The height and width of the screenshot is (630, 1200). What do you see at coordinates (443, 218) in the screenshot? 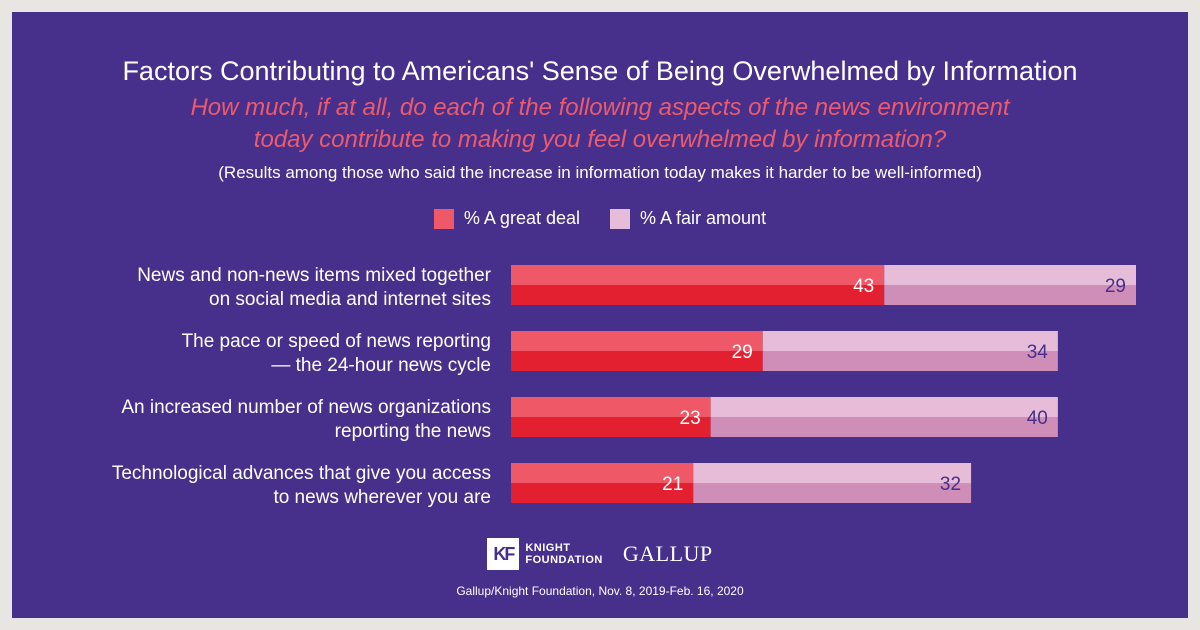
I see `legend-swatch-great-deal` at bounding box center [443, 218].